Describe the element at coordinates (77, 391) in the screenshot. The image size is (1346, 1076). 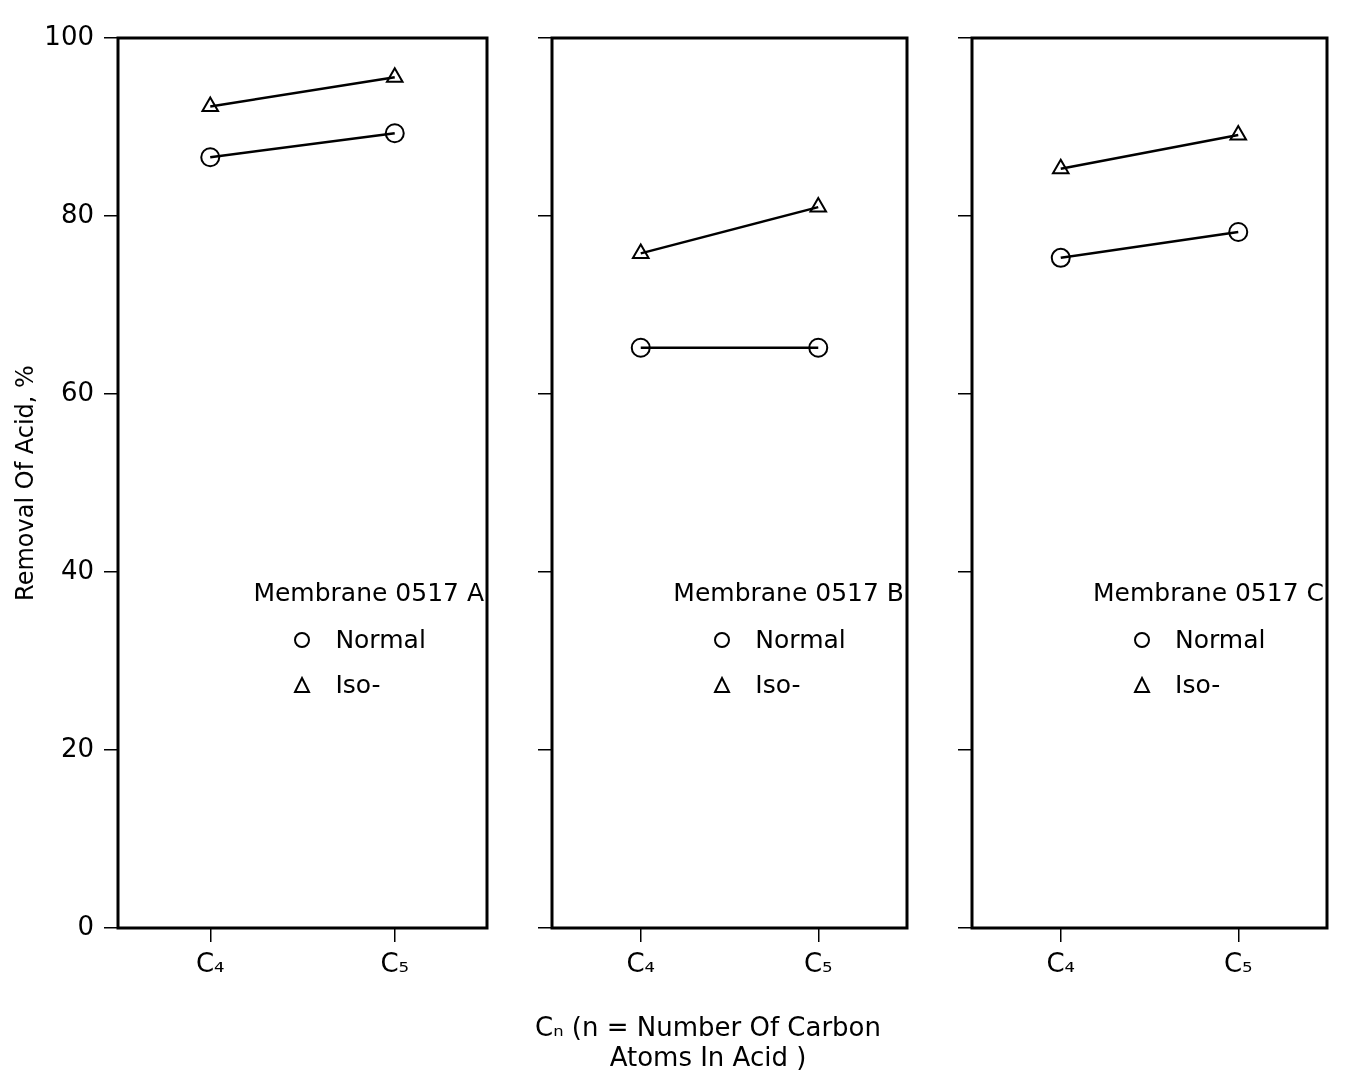
I see `y-tick-label: 60` at that location.